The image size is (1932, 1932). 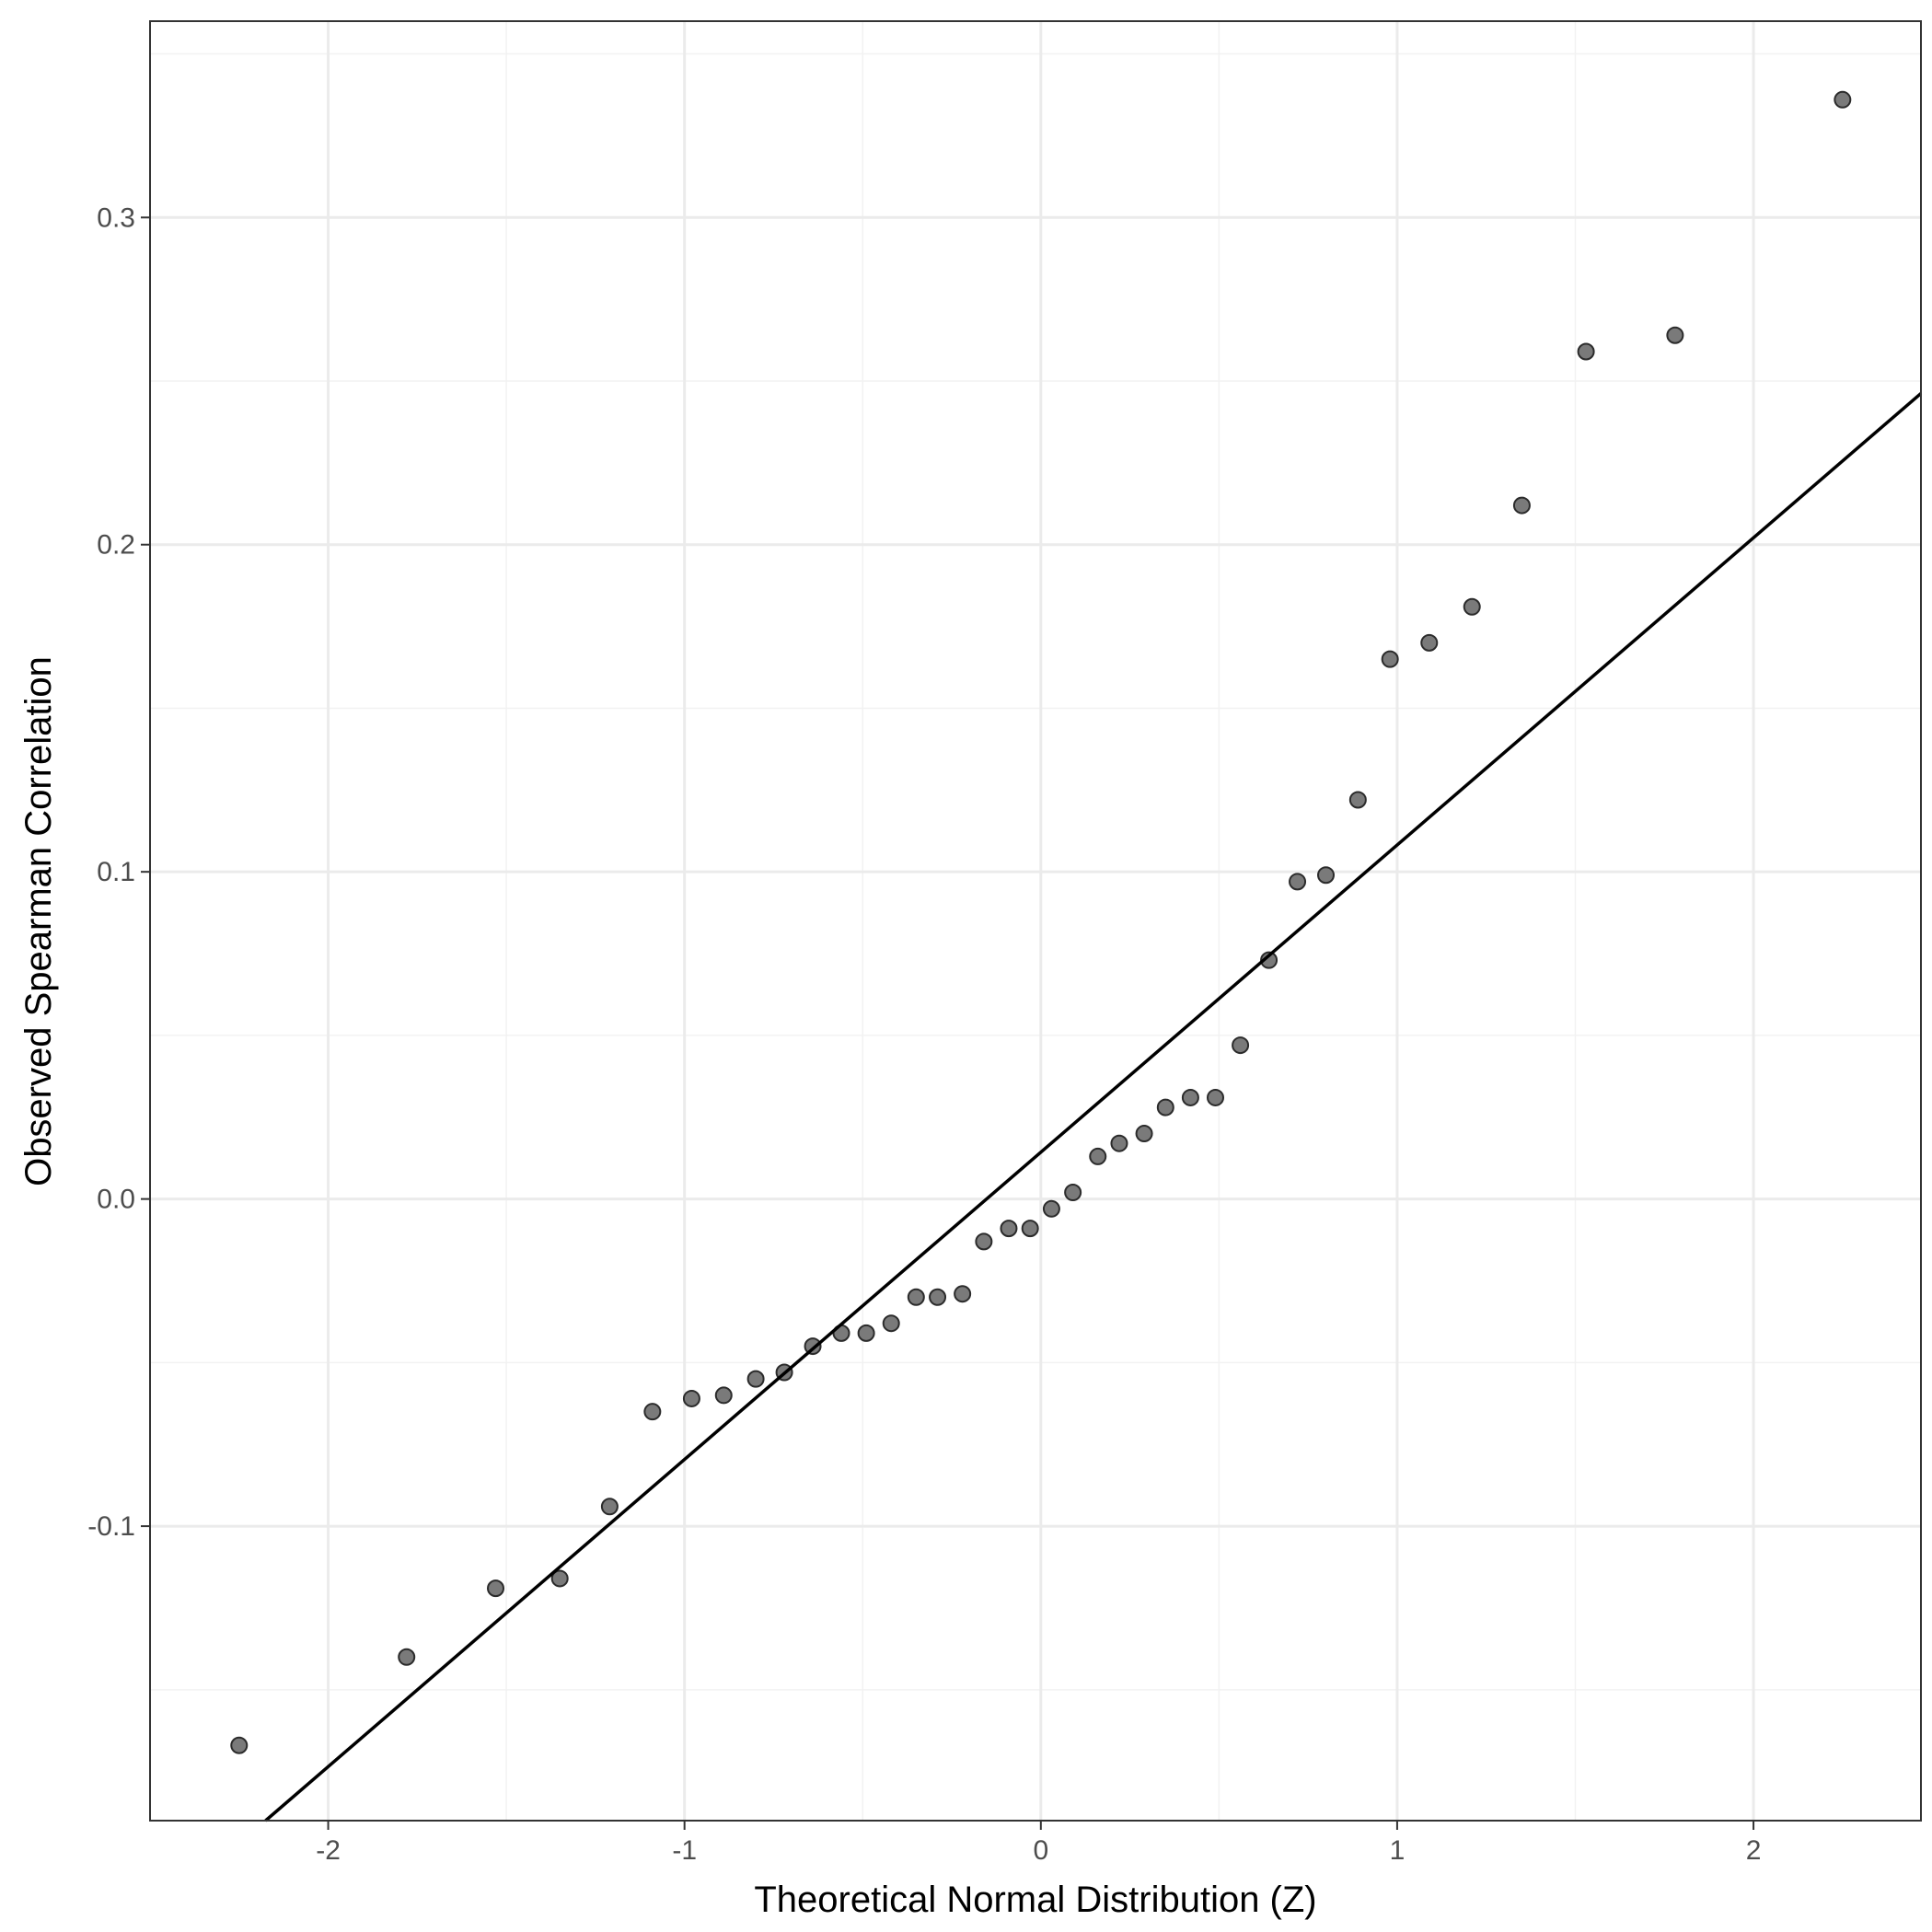 I want to click on x-tick-label: 1, so click(x=1398, y=1851).